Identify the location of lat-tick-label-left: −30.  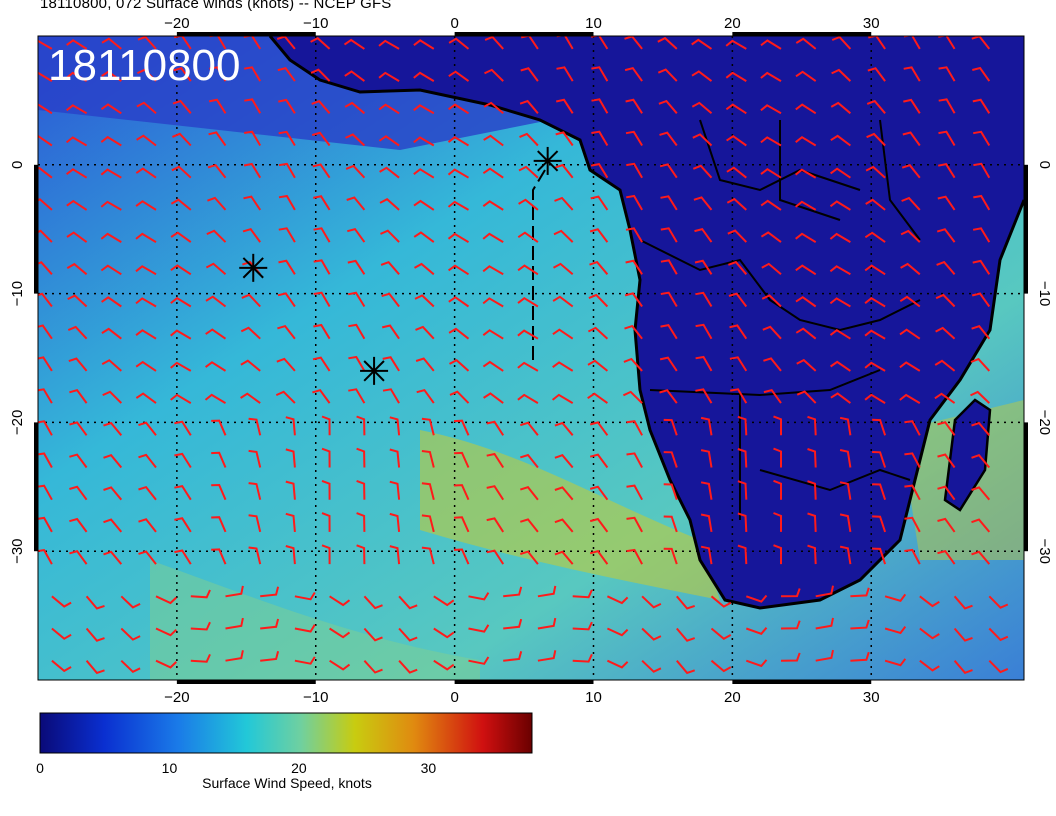
(17, 550).